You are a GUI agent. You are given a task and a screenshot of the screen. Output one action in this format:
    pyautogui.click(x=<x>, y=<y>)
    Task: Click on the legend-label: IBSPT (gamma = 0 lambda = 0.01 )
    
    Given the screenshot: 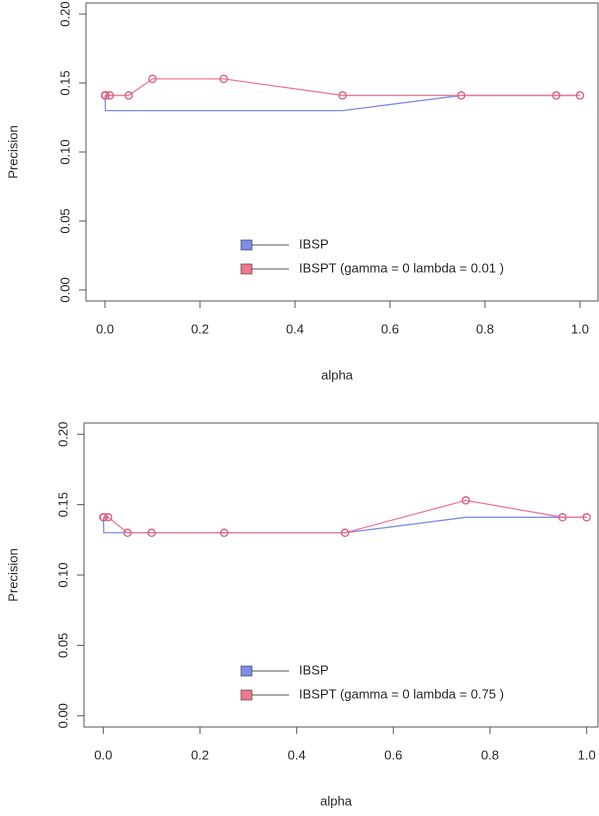 What is the action you would take?
    pyautogui.click(x=401, y=267)
    